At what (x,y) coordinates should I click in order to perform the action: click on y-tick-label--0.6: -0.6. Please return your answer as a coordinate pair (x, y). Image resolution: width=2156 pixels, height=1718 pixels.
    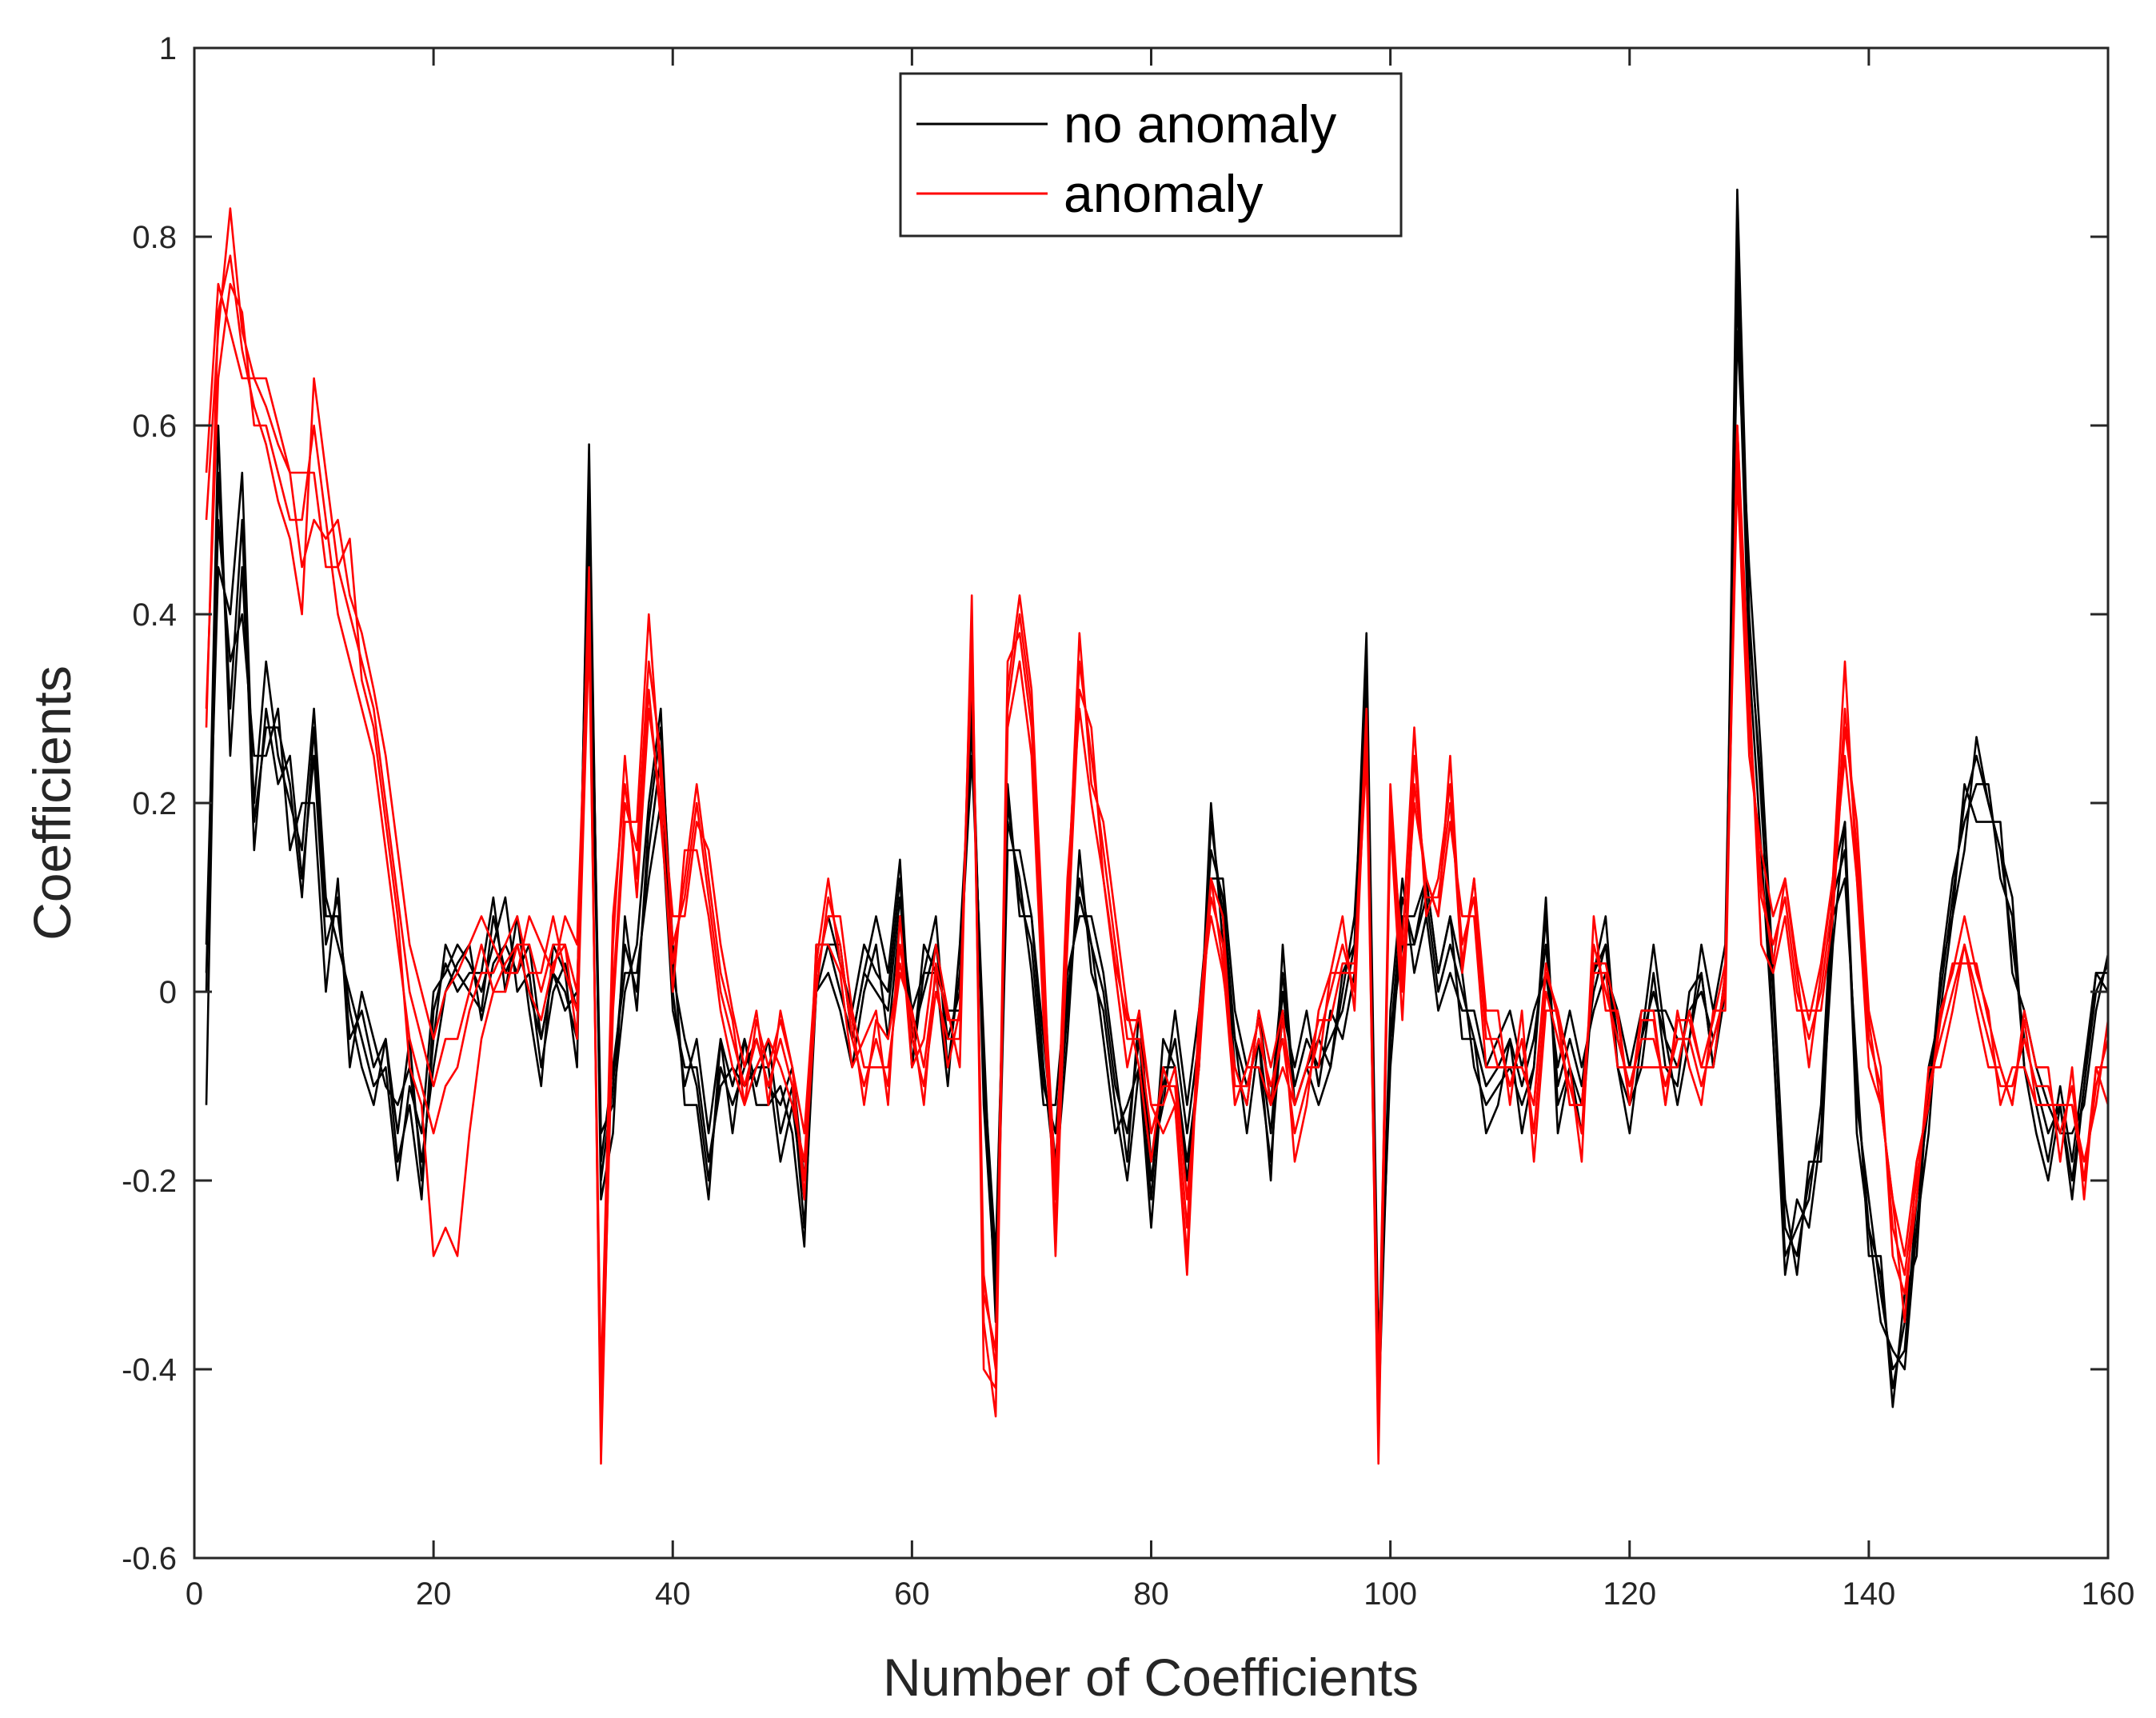
    Looking at the image, I should click on (150, 1558).